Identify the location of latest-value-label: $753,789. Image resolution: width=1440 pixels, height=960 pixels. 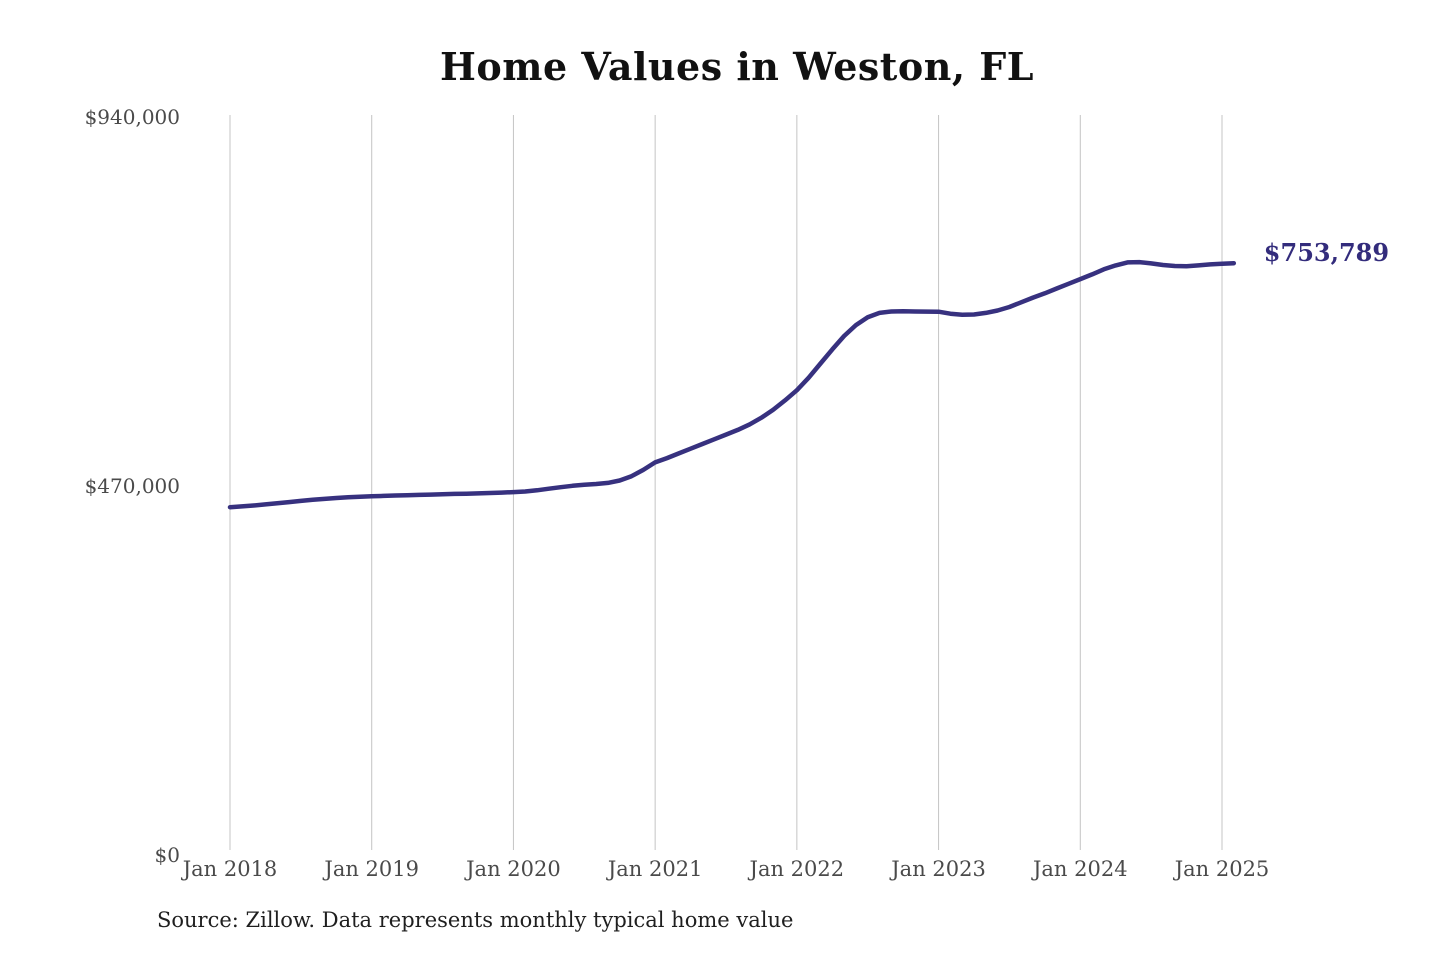
(1326, 253).